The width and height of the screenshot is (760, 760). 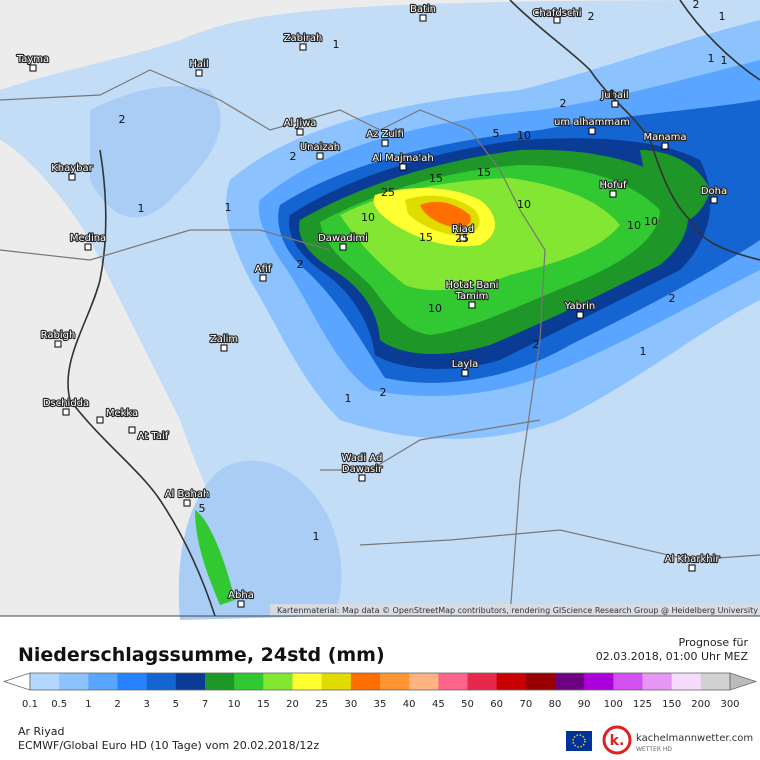 What do you see at coordinates (58, 335) in the screenshot?
I see `place-label: Rabigh` at bounding box center [58, 335].